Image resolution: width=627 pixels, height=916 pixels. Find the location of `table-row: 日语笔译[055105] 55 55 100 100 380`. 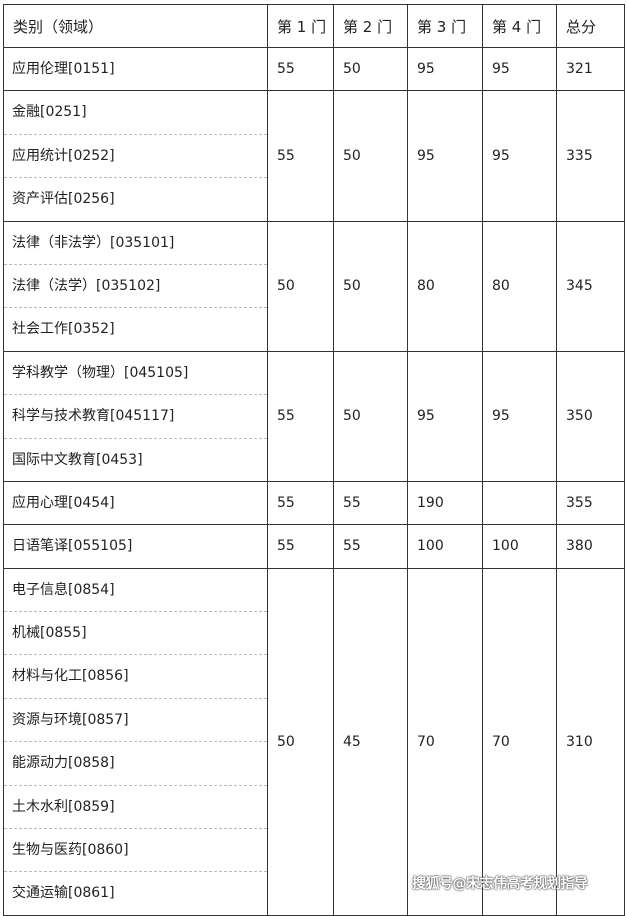

table-row: 日语笔译[055105] 55 55 100 100 380 is located at coordinates (314, 546).